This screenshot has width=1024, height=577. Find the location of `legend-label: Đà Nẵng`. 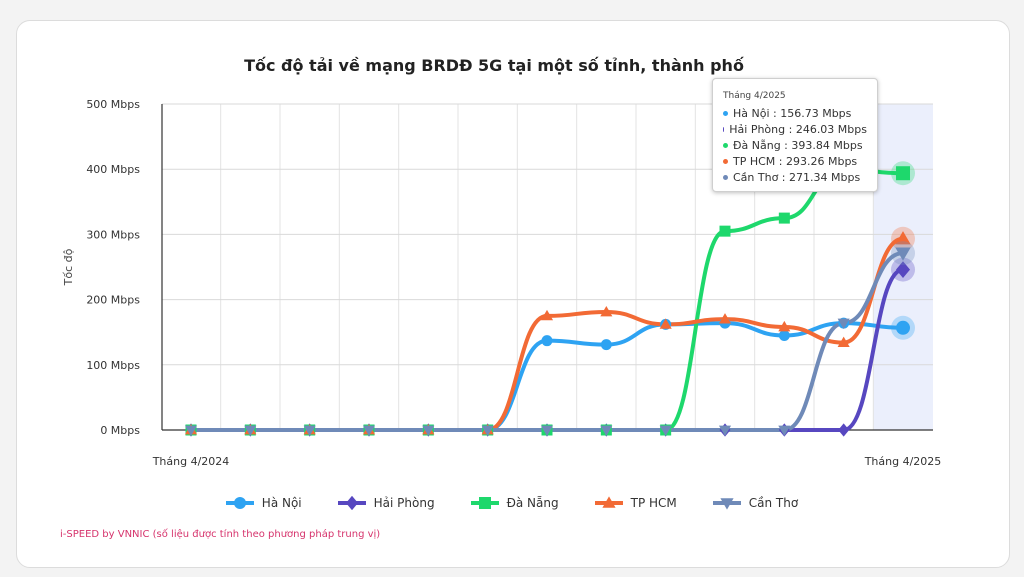

legend-label: Đà Nẵng is located at coordinates (532, 503).